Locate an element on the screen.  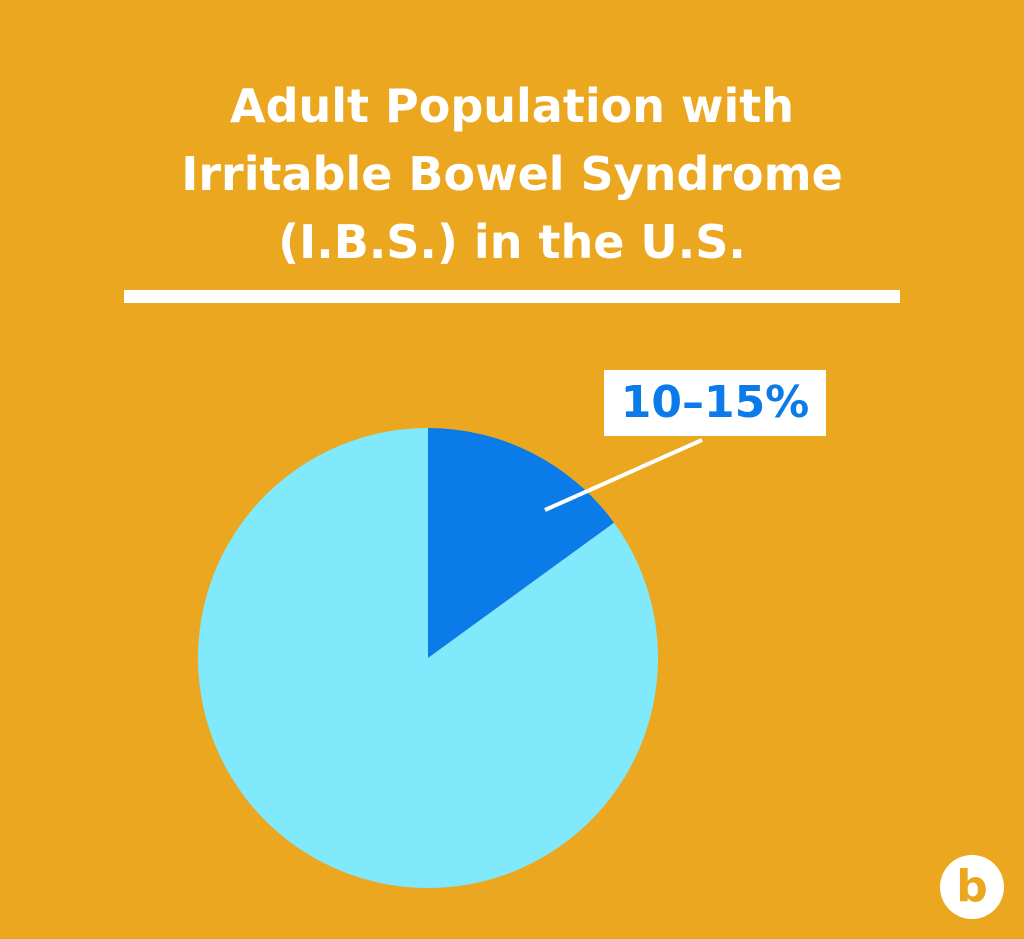
label-box is located at coordinates (715, 403).